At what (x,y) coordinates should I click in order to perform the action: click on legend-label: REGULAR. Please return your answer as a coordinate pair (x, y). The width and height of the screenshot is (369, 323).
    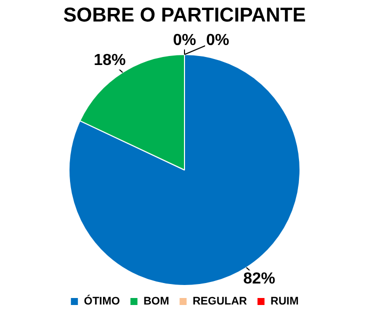
    Looking at the image, I should click on (220, 302).